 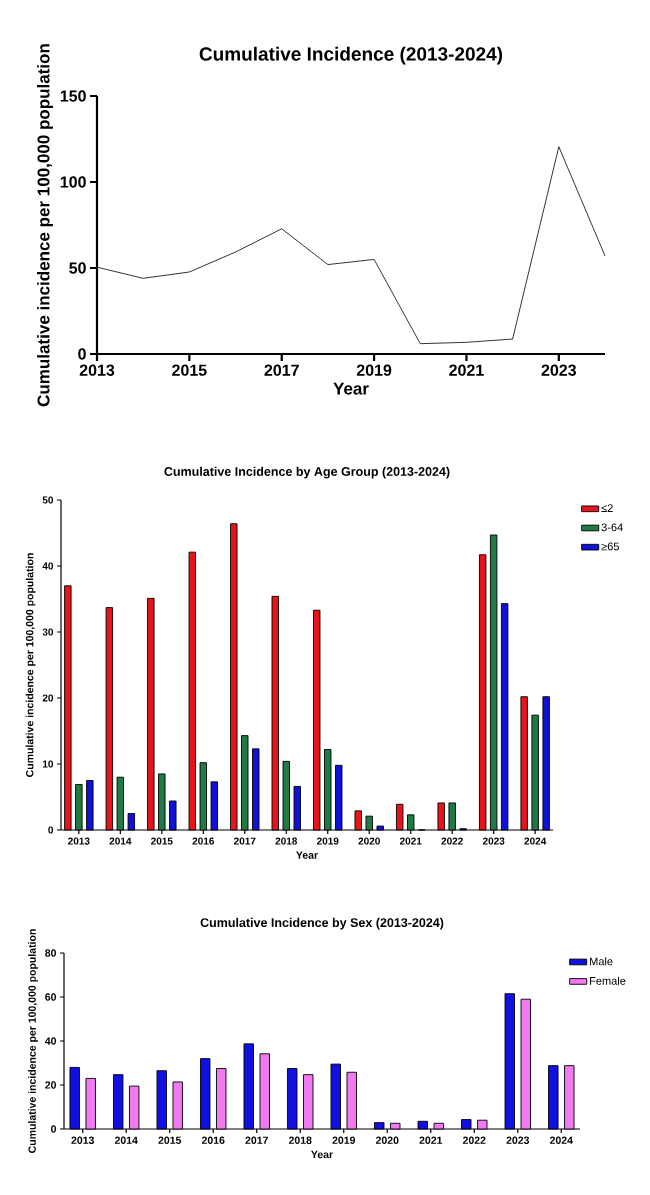 I want to click on legend-label: 3-64, so click(x=612, y=527).